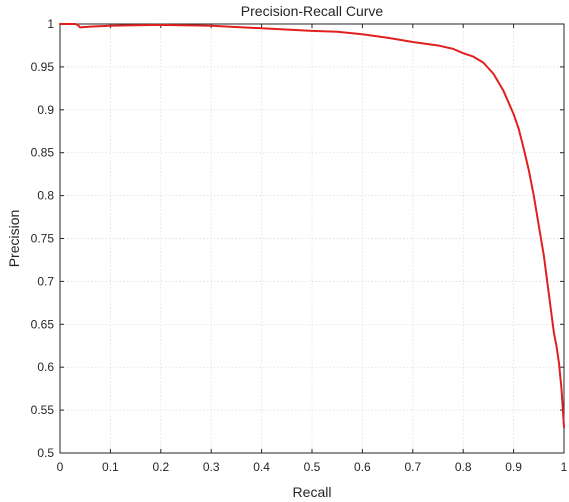 Image resolution: width=569 pixels, height=502 pixels. What do you see at coordinates (45, 110) in the screenshot?
I see `y-tick-label: 0.9` at bounding box center [45, 110].